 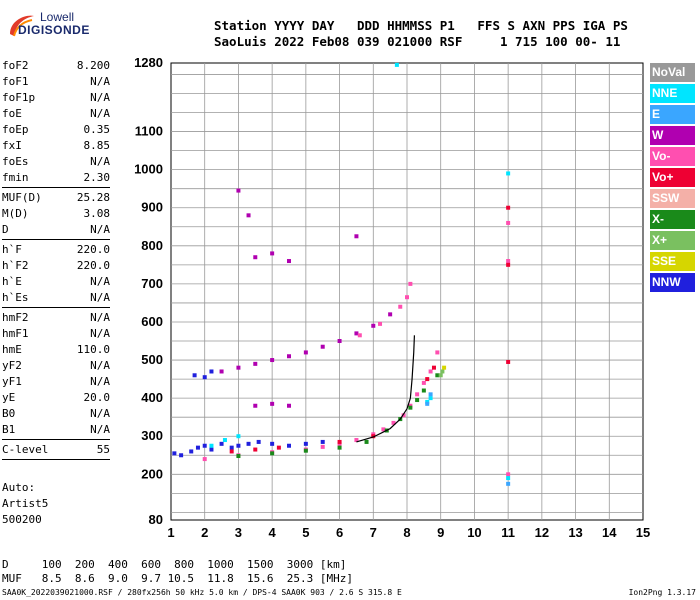 What do you see at coordinates (152, 397) in the screenshot?
I see `y-tick-label: 400` at bounding box center [152, 397].